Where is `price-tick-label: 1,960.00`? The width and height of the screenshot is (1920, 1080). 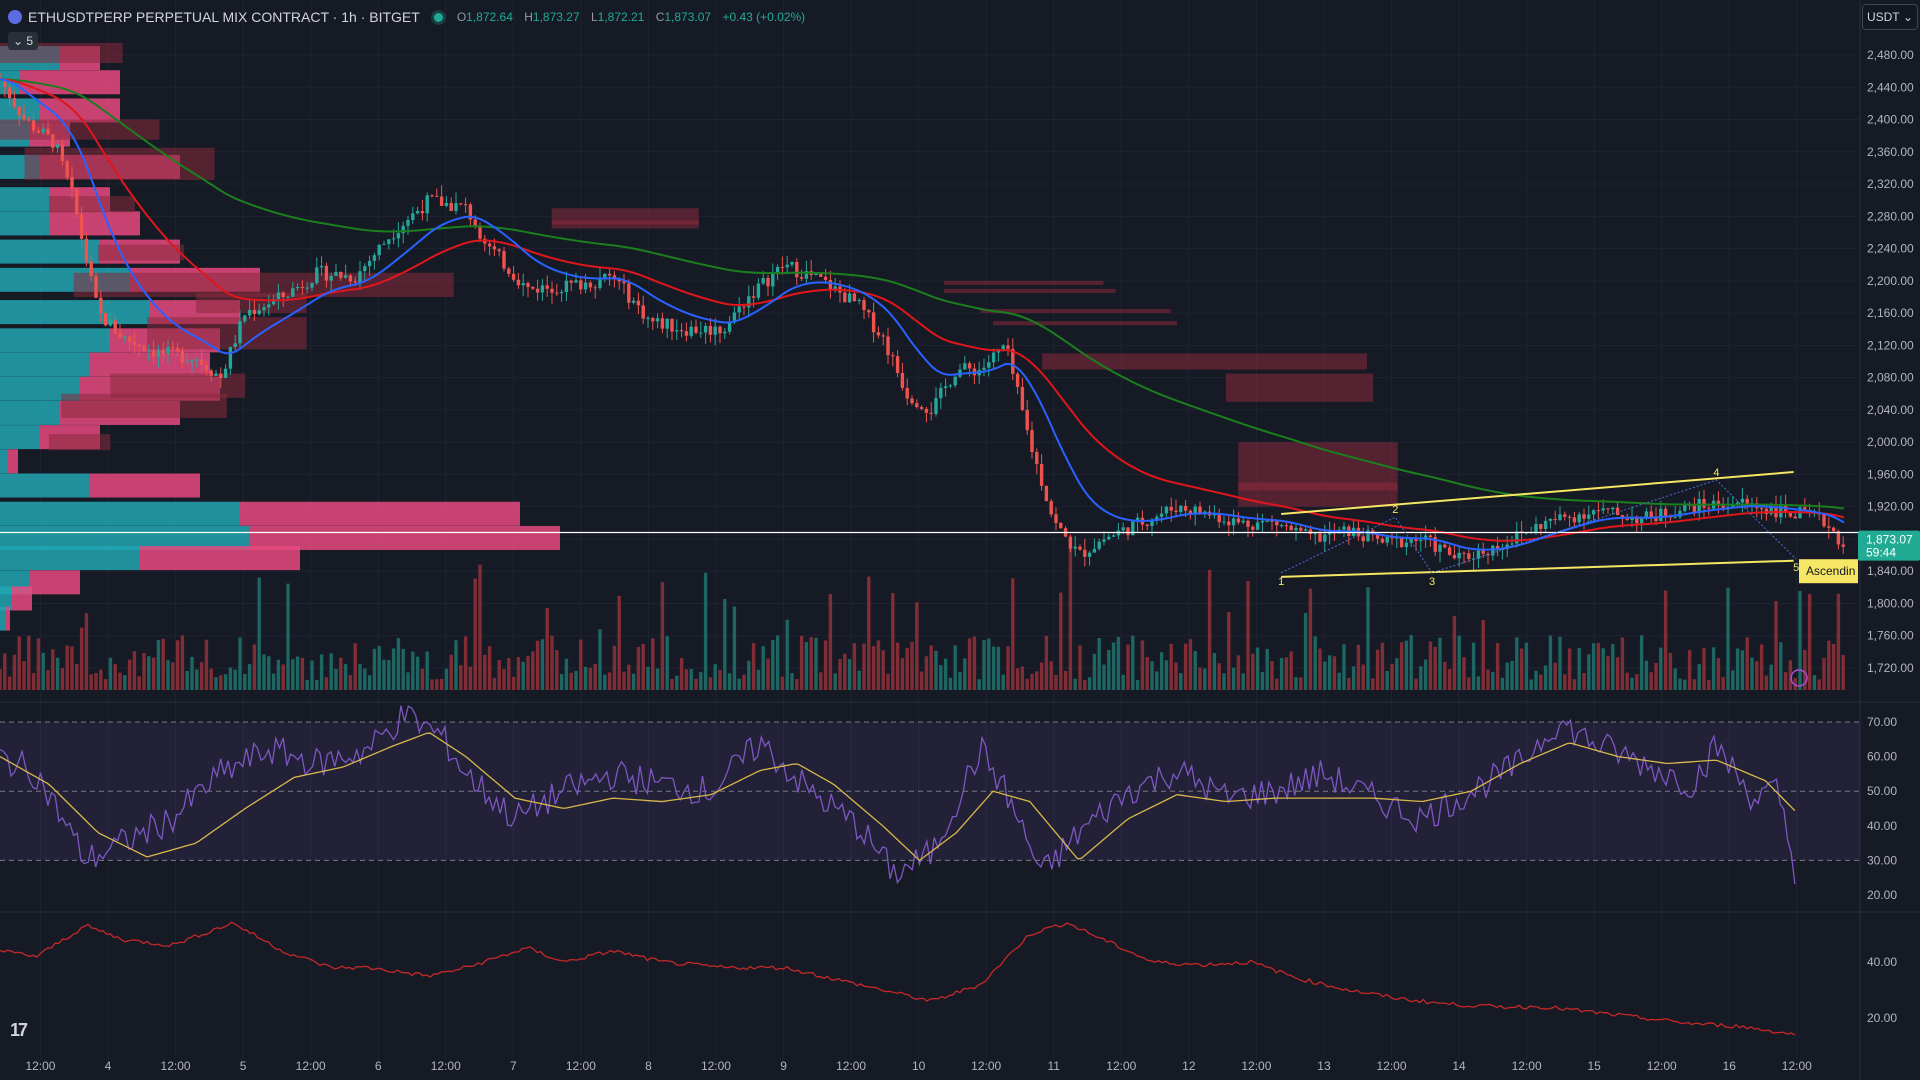
price-tick-label: 1,960.00 is located at coordinates (1890, 474).